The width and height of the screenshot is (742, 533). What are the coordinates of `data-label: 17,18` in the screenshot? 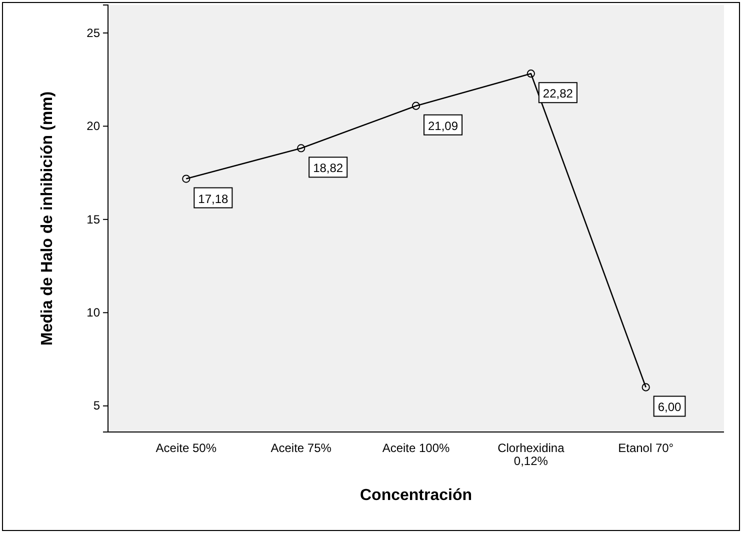 It's located at (213, 199).